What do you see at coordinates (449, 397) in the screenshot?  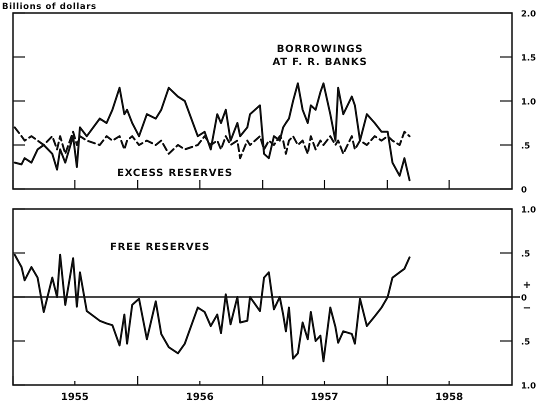 I see `x-tick-label: 1958` at bounding box center [449, 397].